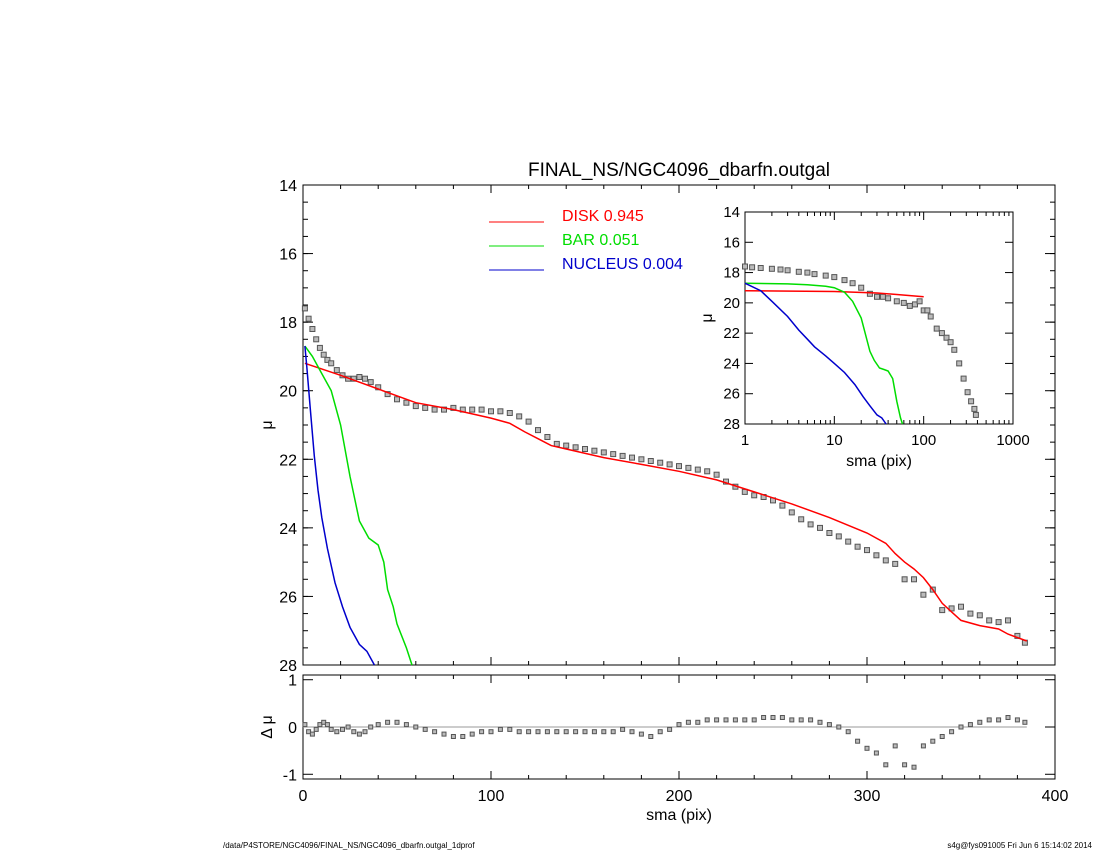 This screenshot has height=850, width=1100. Describe the element at coordinates (665, 742) in the screenshot. I see `residual-series-group` at that location.